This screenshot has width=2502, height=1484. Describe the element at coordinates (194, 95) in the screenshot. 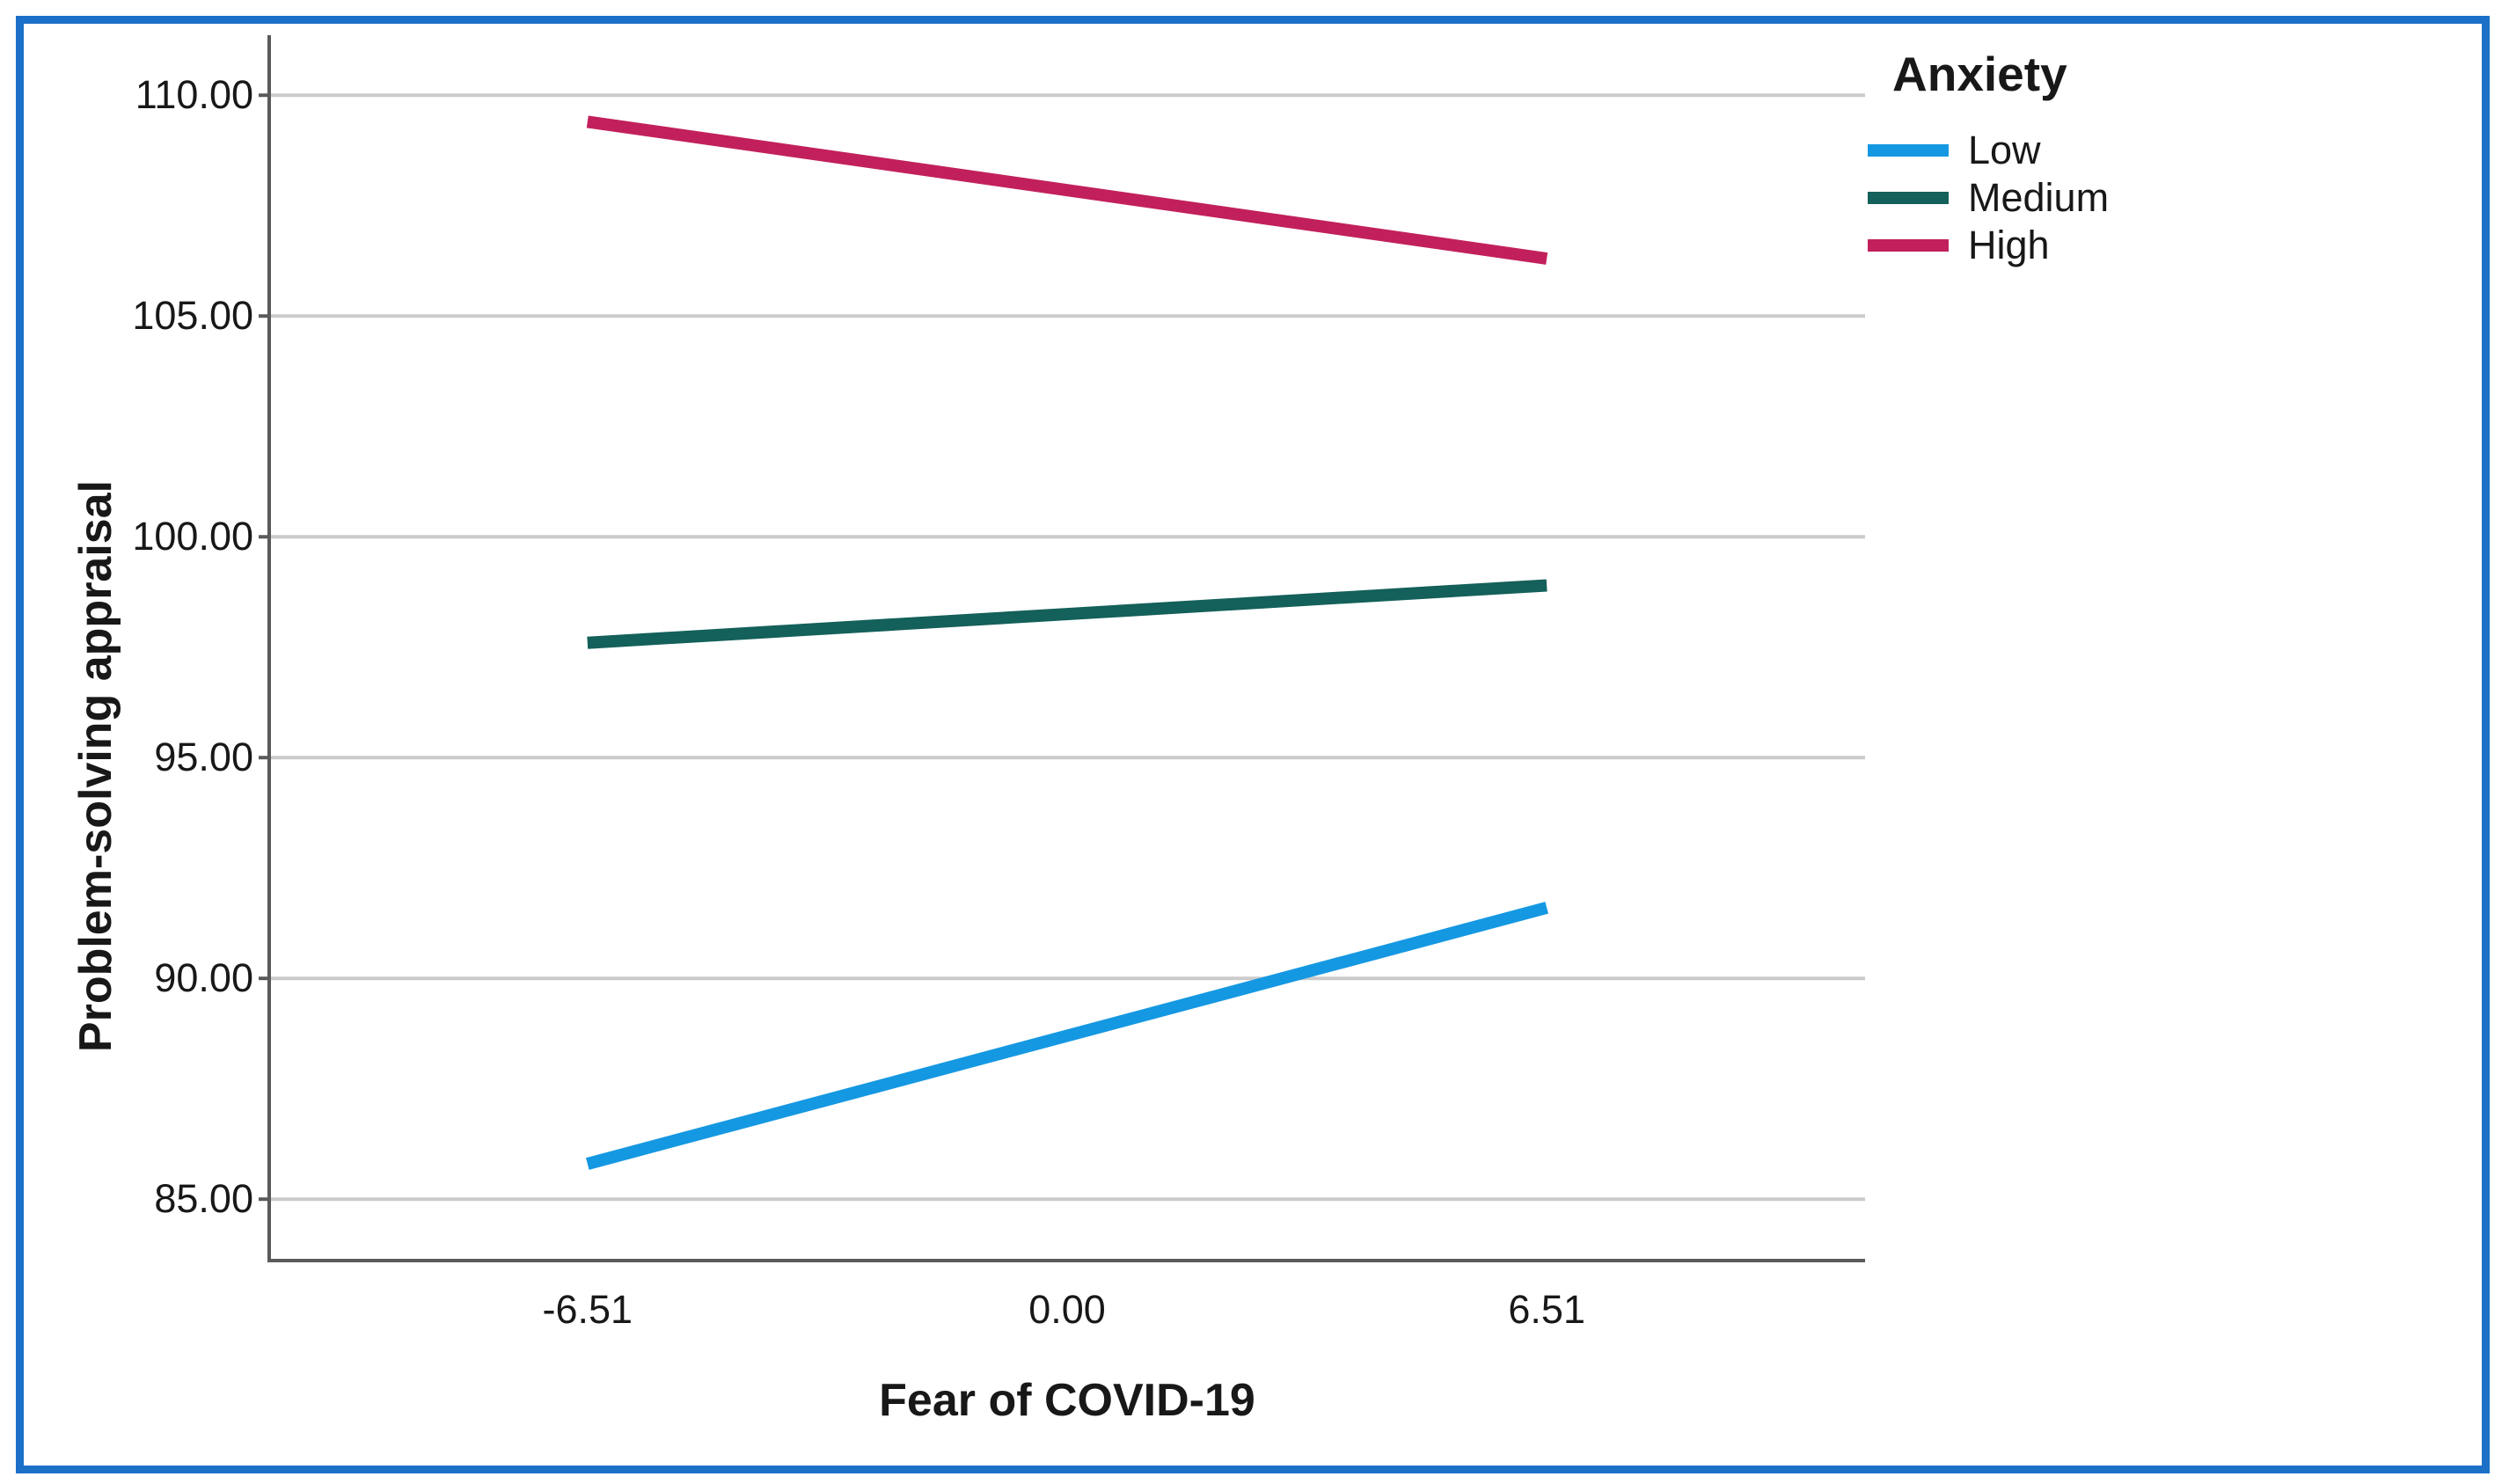

I see `y-tick-label: 110.00` at that location.